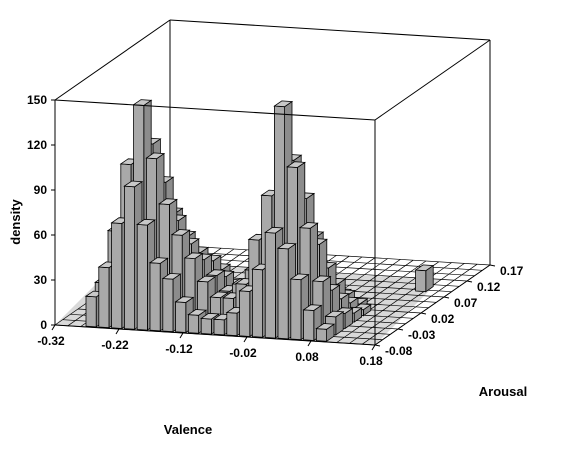 This screenshot has height=449, width=568. I want to click on z-axis-title: density, so click(15, 221).